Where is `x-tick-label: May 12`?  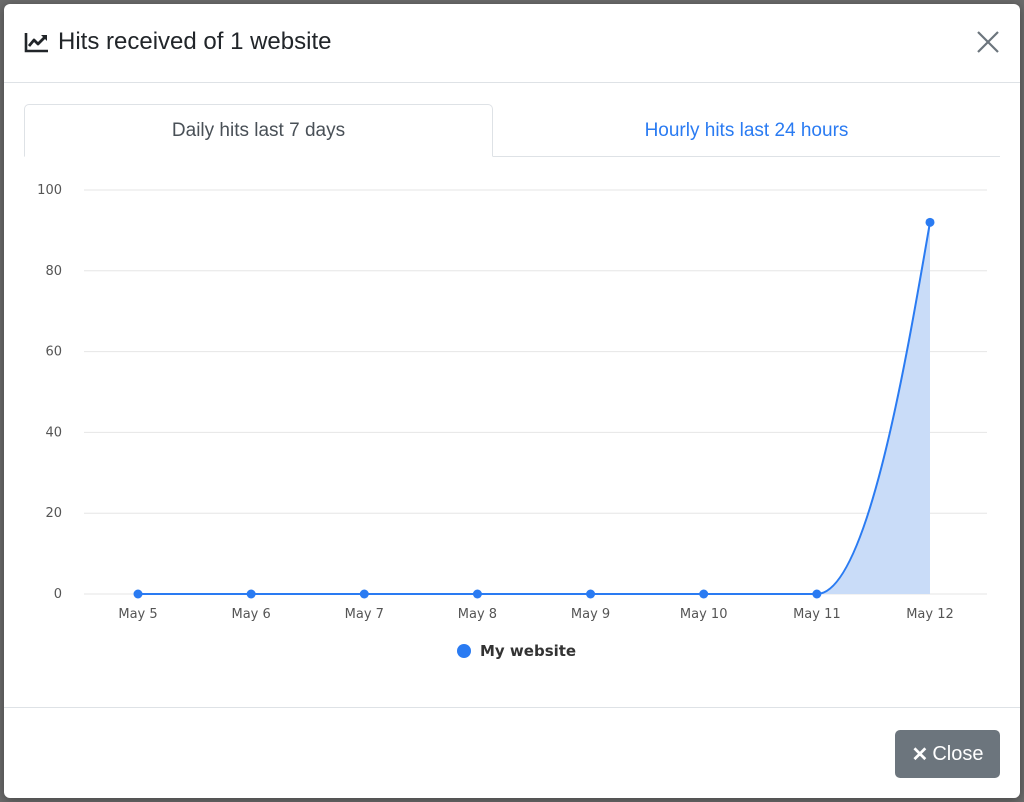
x-tick-label: May 12 is located at coordinates (930, 614).